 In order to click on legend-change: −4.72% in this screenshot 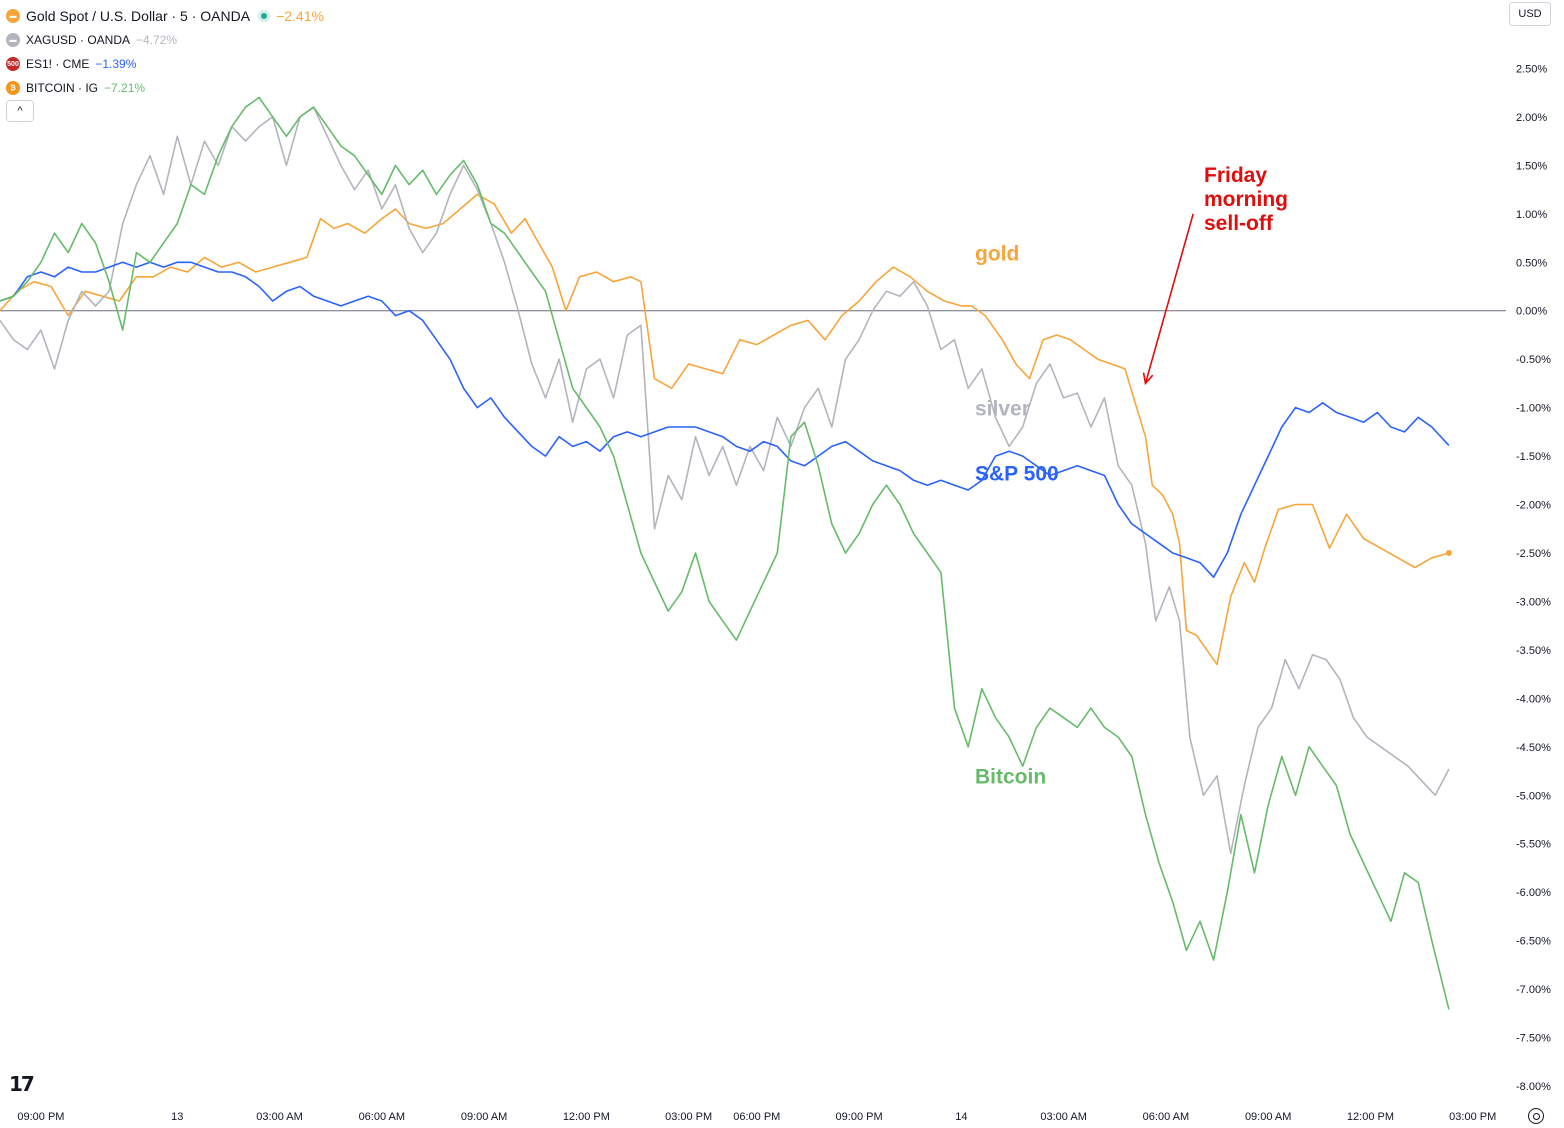, I will do `click(157, 40)`.